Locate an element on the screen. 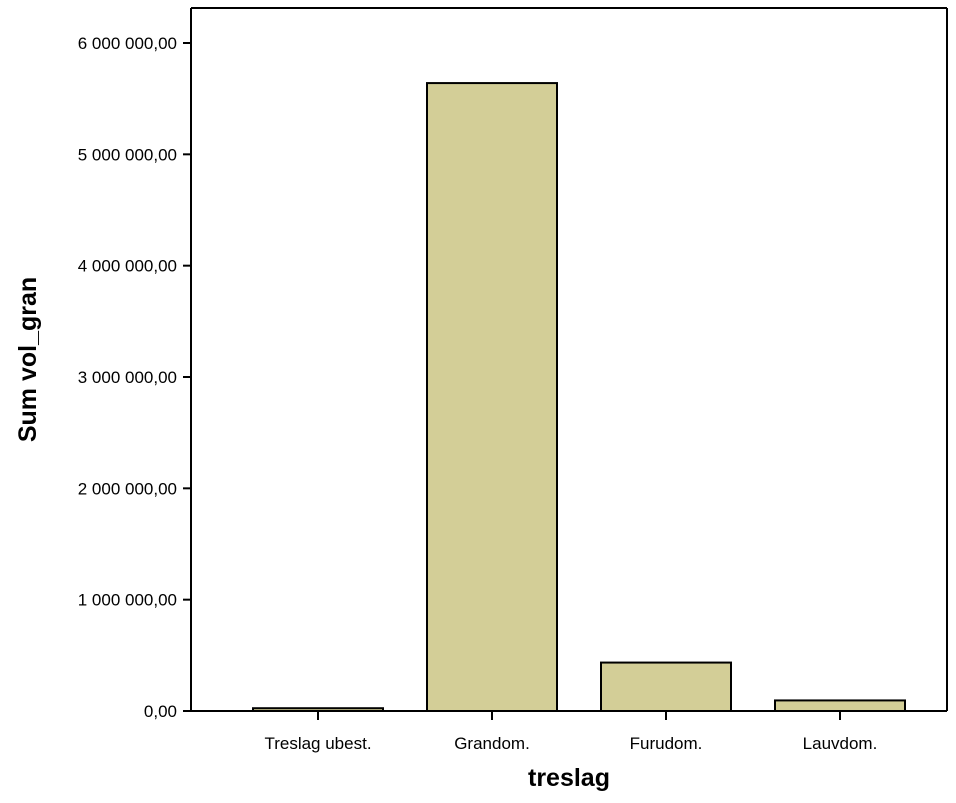 This screenshot has width=956, height=803. y-tick-label: 0,00 is located at coordinates (160, 711).